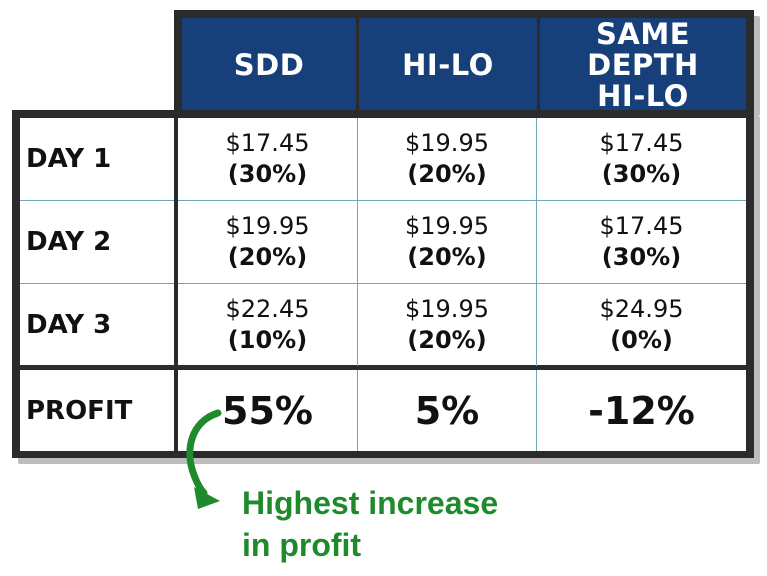 The width and height of the screenshot is (767, 576). I want to click on header-sdd: SDD, so click(269, 65).